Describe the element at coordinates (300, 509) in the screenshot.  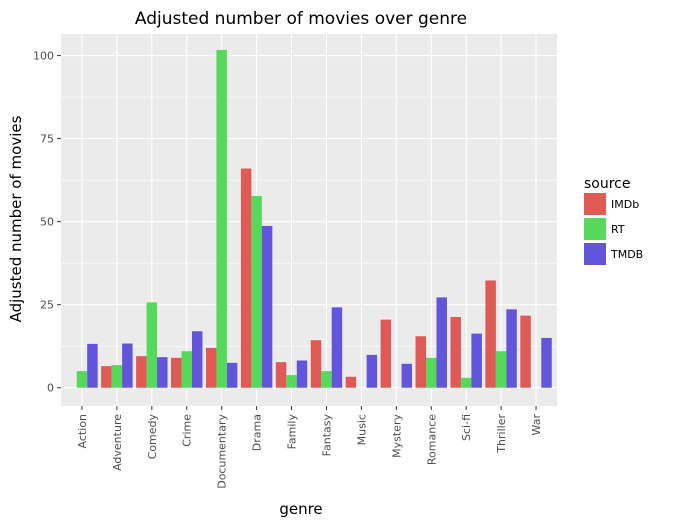
I see `x-axis-title: genre` at that location.